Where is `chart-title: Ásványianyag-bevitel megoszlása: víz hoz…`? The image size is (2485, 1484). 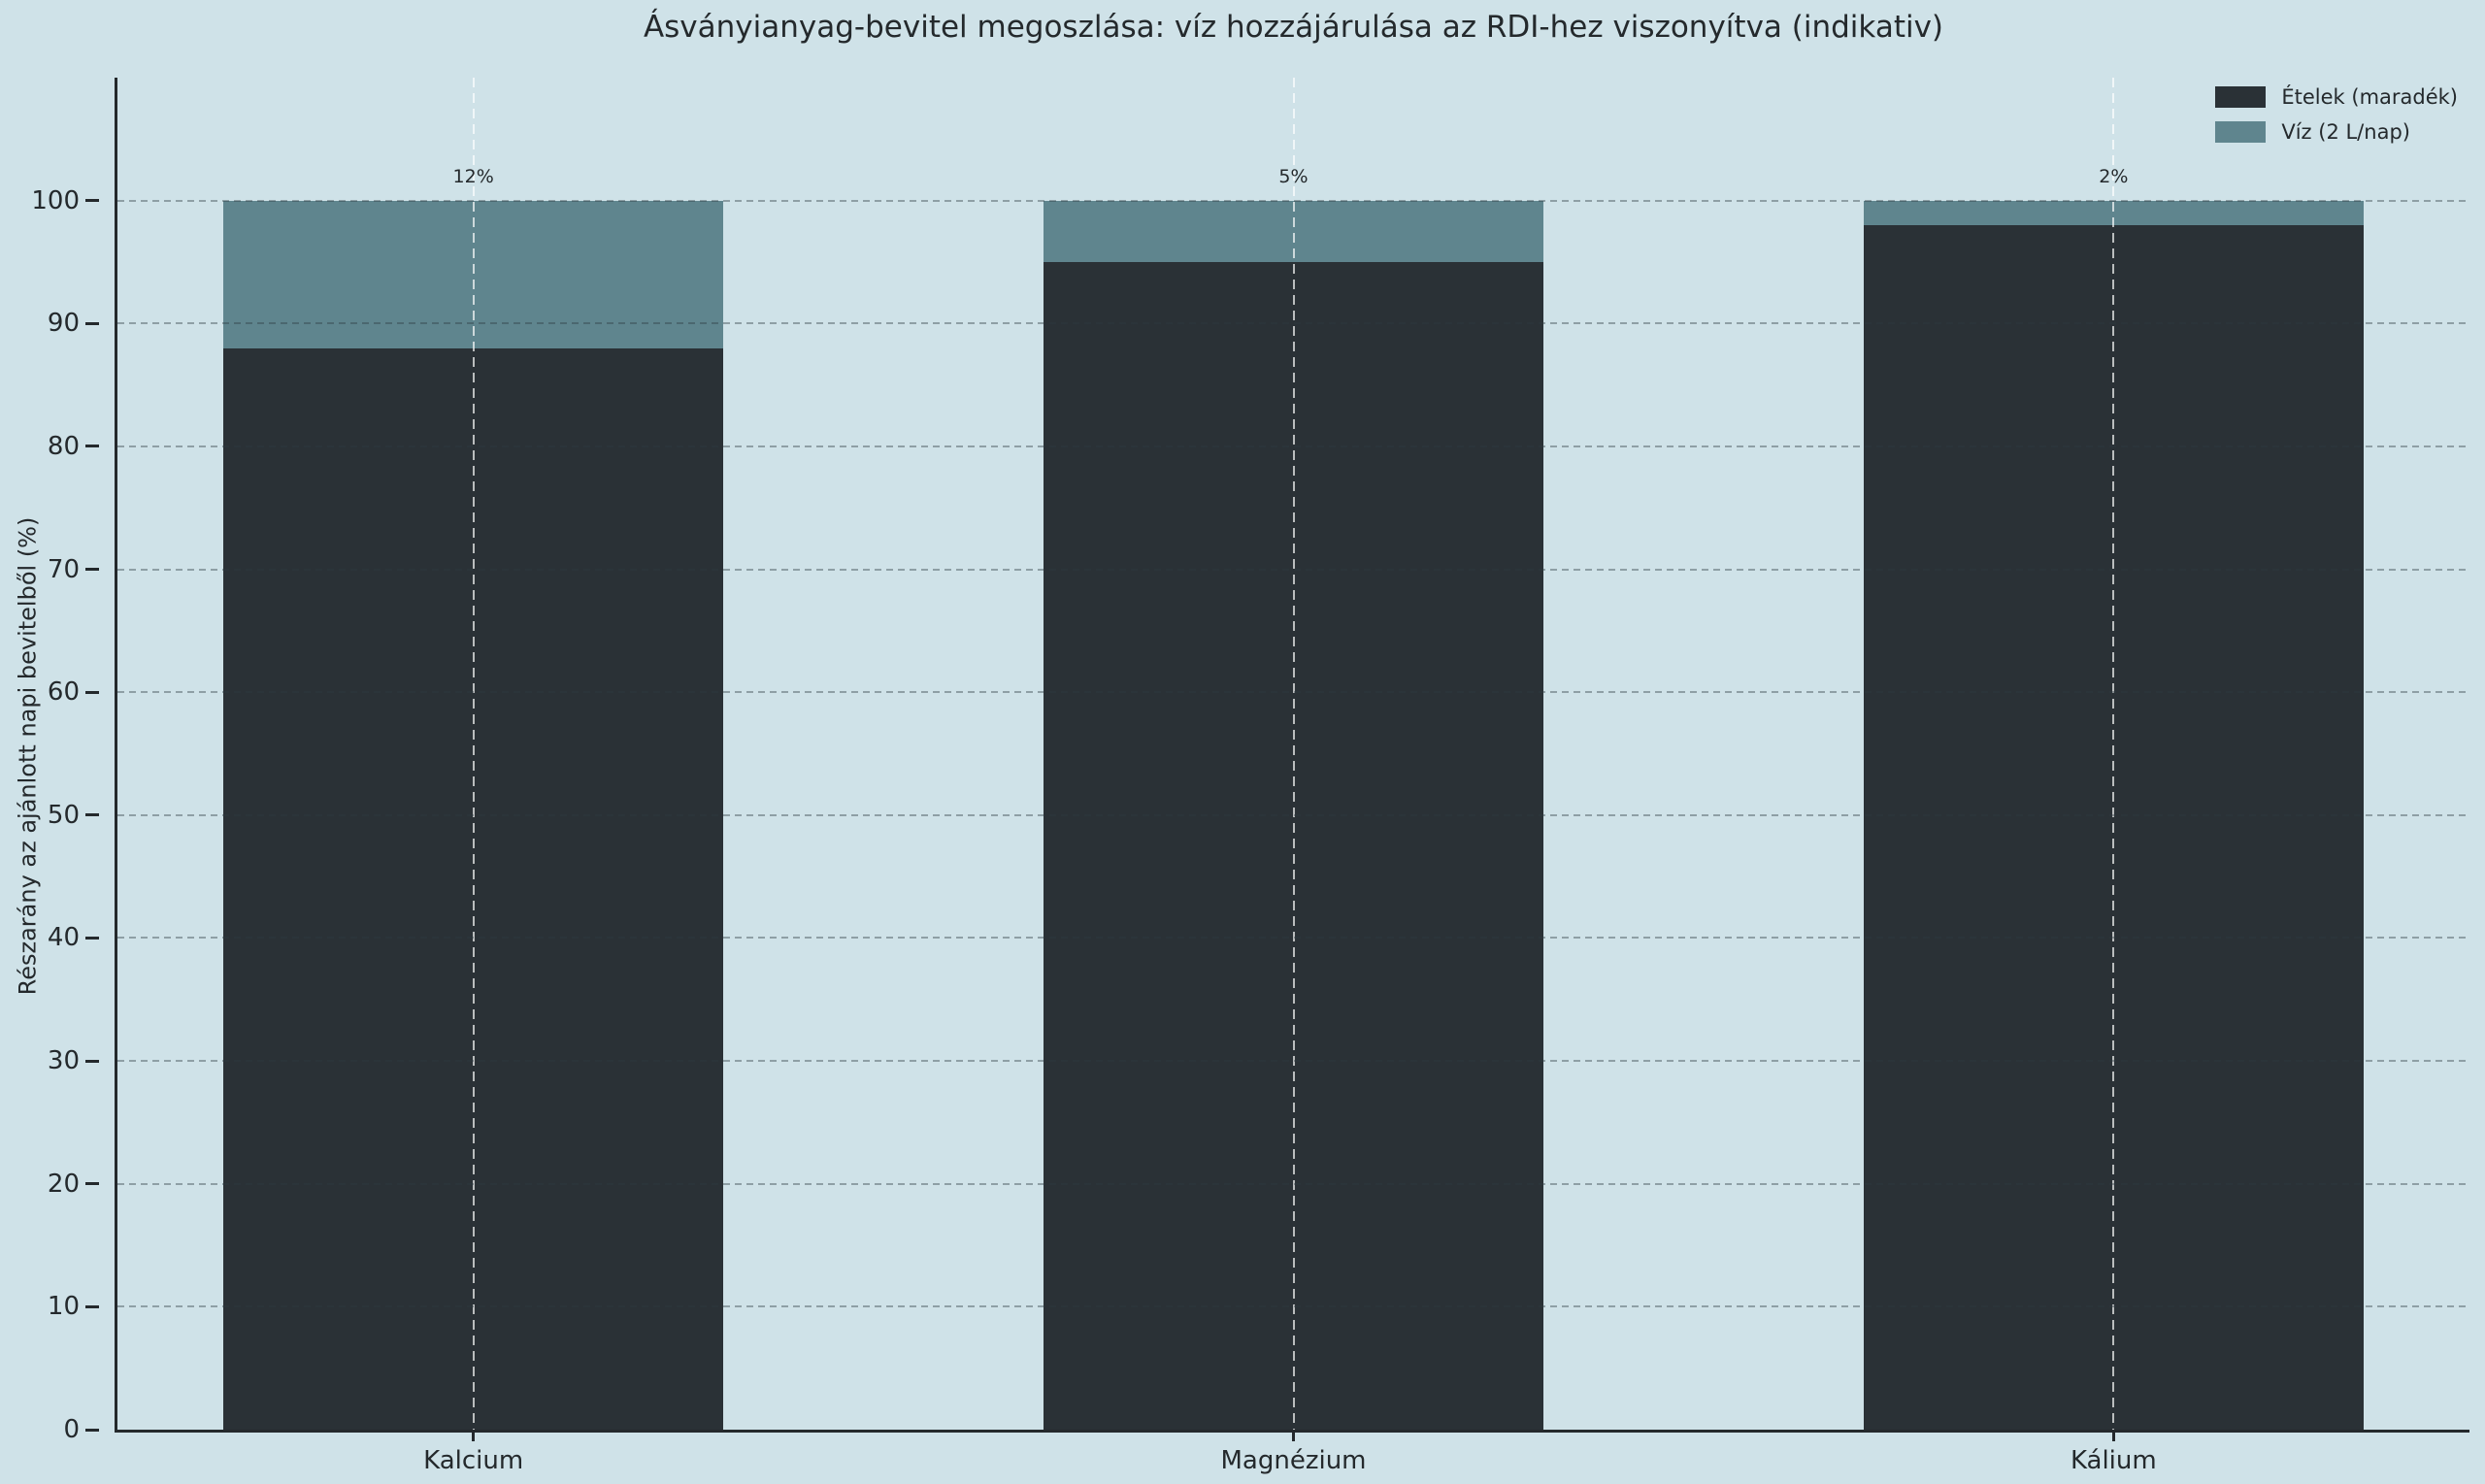 chart-title: Ásványianyag-bevitel megoszlása: víz hoz… is located at coordinates (1293, 27).